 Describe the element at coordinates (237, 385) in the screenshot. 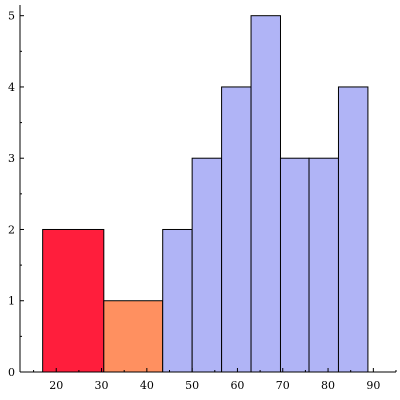

I see `x-tick-label: 60` at that location.